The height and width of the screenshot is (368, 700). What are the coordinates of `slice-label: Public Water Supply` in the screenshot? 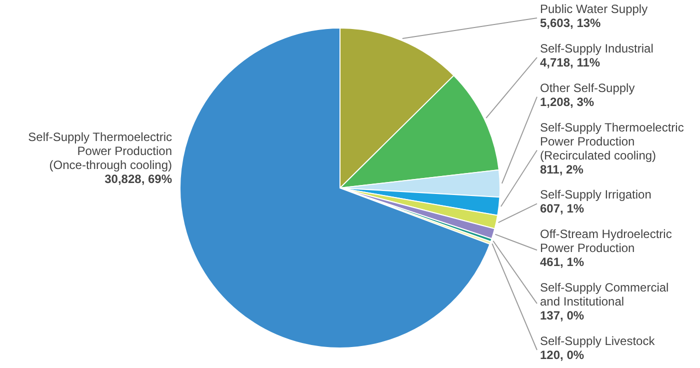 It's located at (594, 9).